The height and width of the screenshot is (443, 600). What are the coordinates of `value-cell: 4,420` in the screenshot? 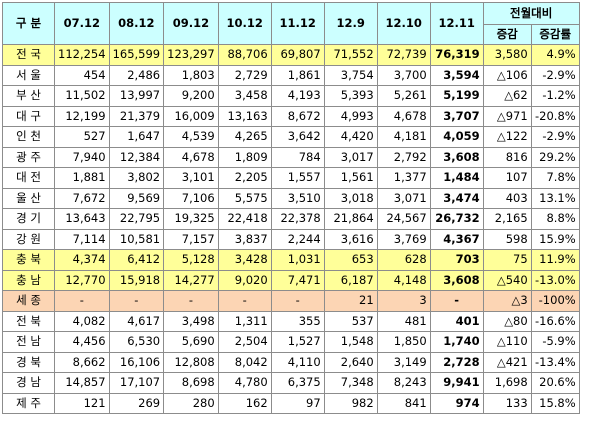 It's located at (350, 137).